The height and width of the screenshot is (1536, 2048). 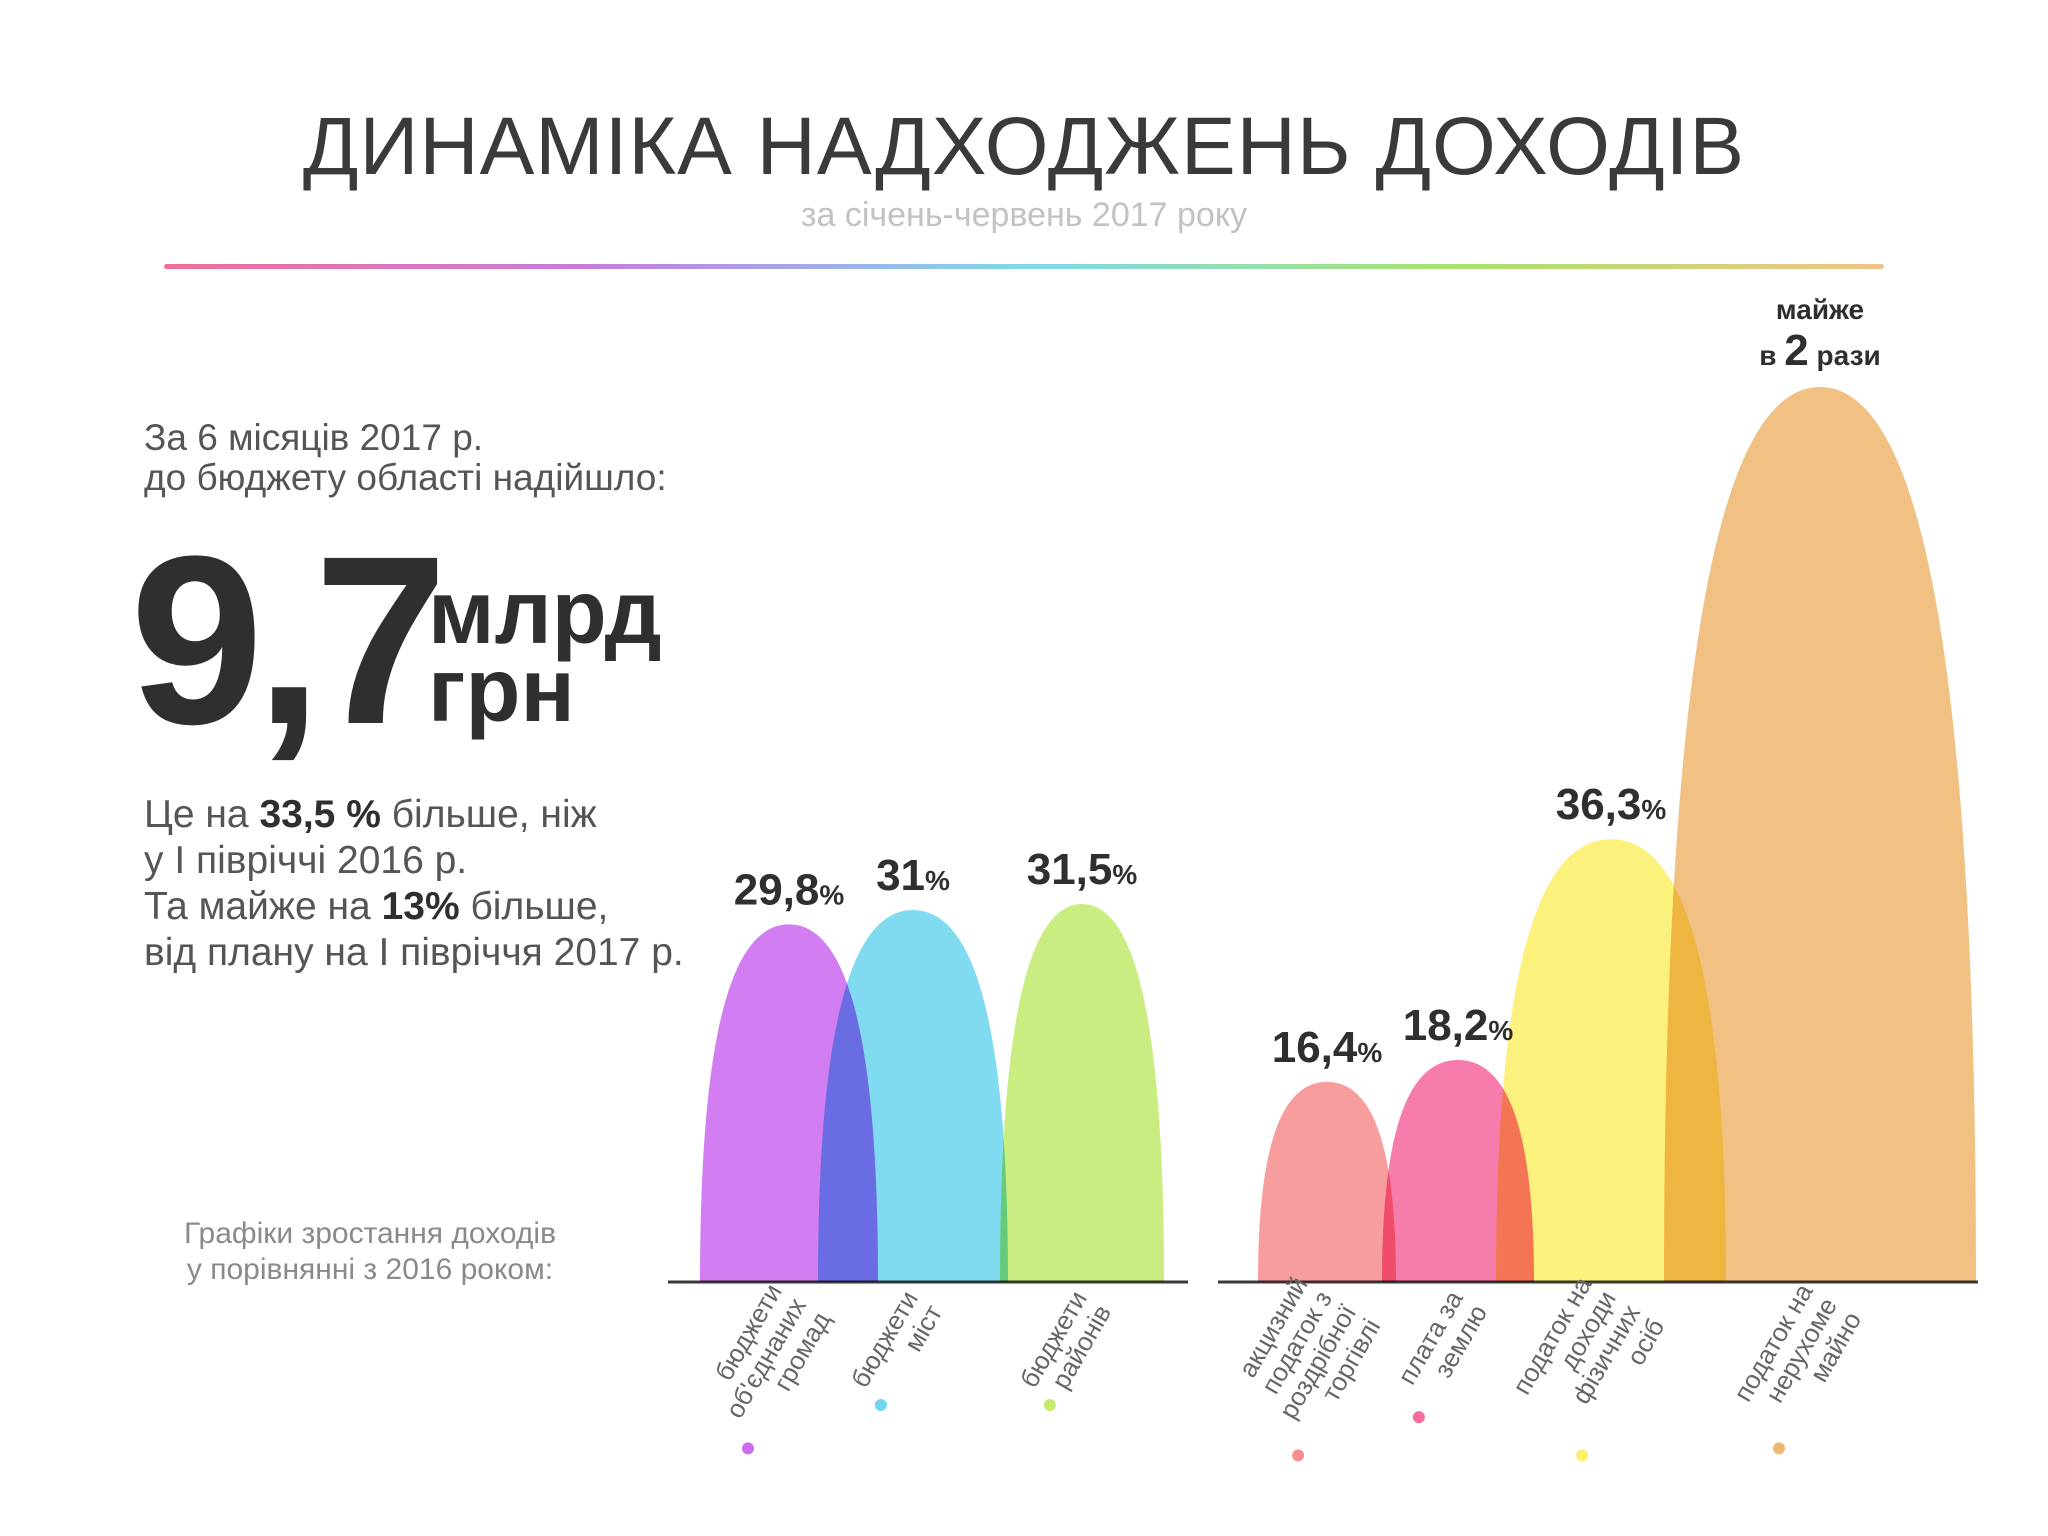 I want to click on value-label-aktsyz: 16,4%, so click(x=1327, y=1047).